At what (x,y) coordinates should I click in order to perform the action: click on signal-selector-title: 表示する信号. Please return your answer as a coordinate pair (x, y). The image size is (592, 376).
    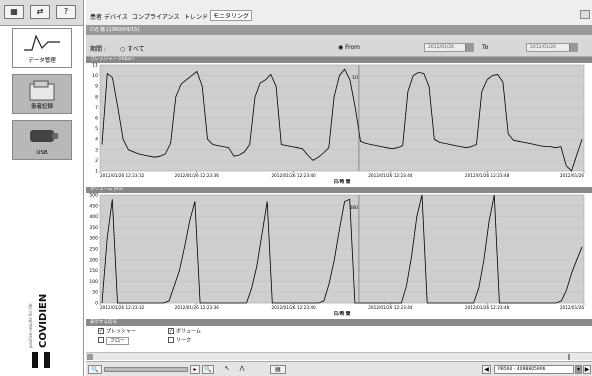
    Looking at the image, I should click on (339, 322).